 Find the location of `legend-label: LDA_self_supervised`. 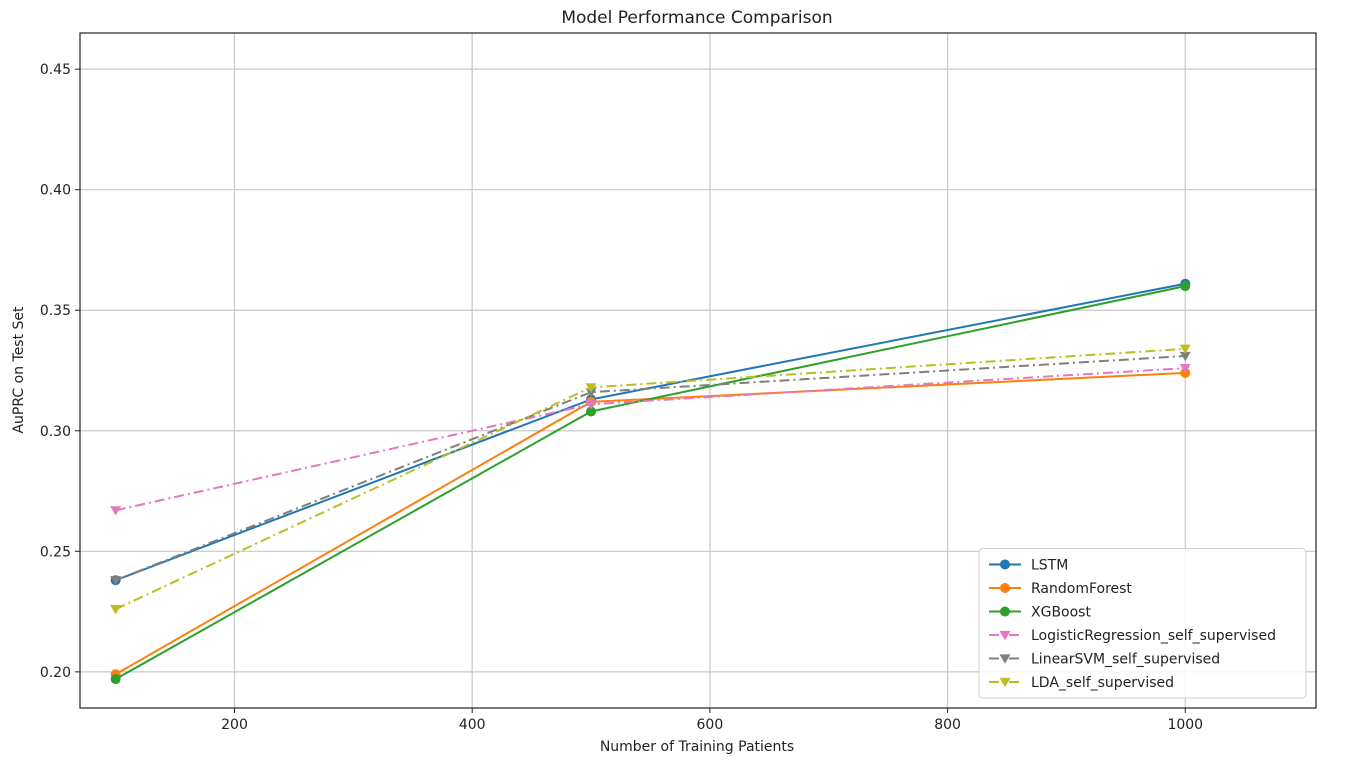

legend-label: LDA_self_supervised is located at coordinates (1102, 683).